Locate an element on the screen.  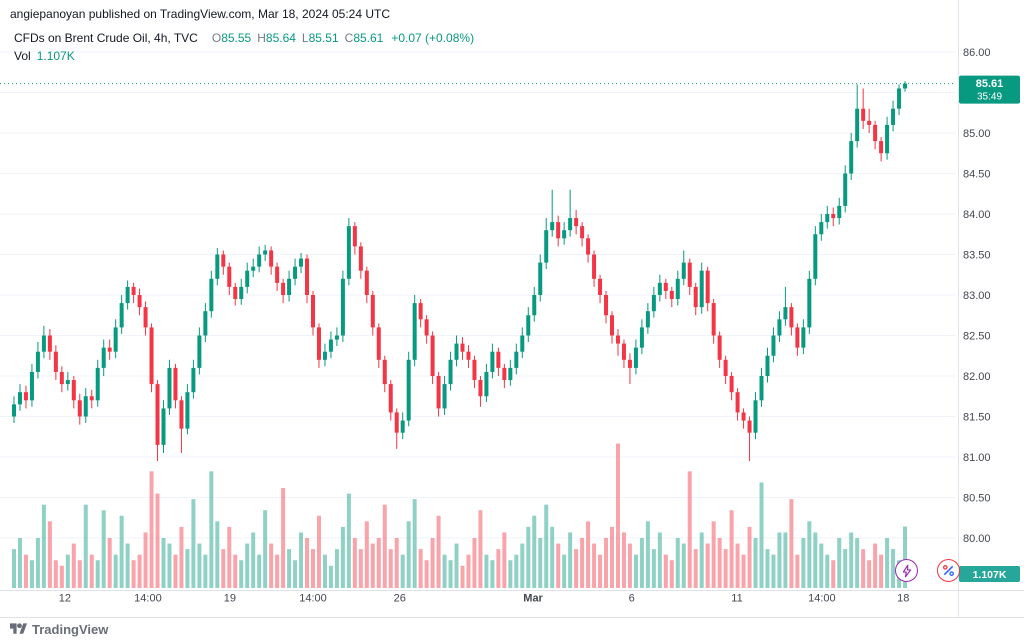
svg-text: 81.50 is located at coordinates (977, 418).